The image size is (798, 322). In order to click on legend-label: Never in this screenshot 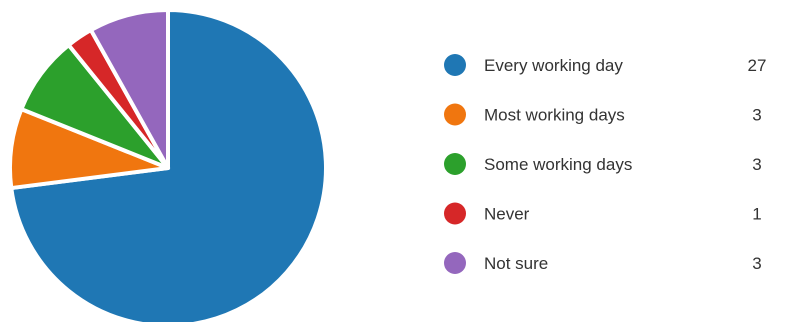, I will do `click(507, 214)`.